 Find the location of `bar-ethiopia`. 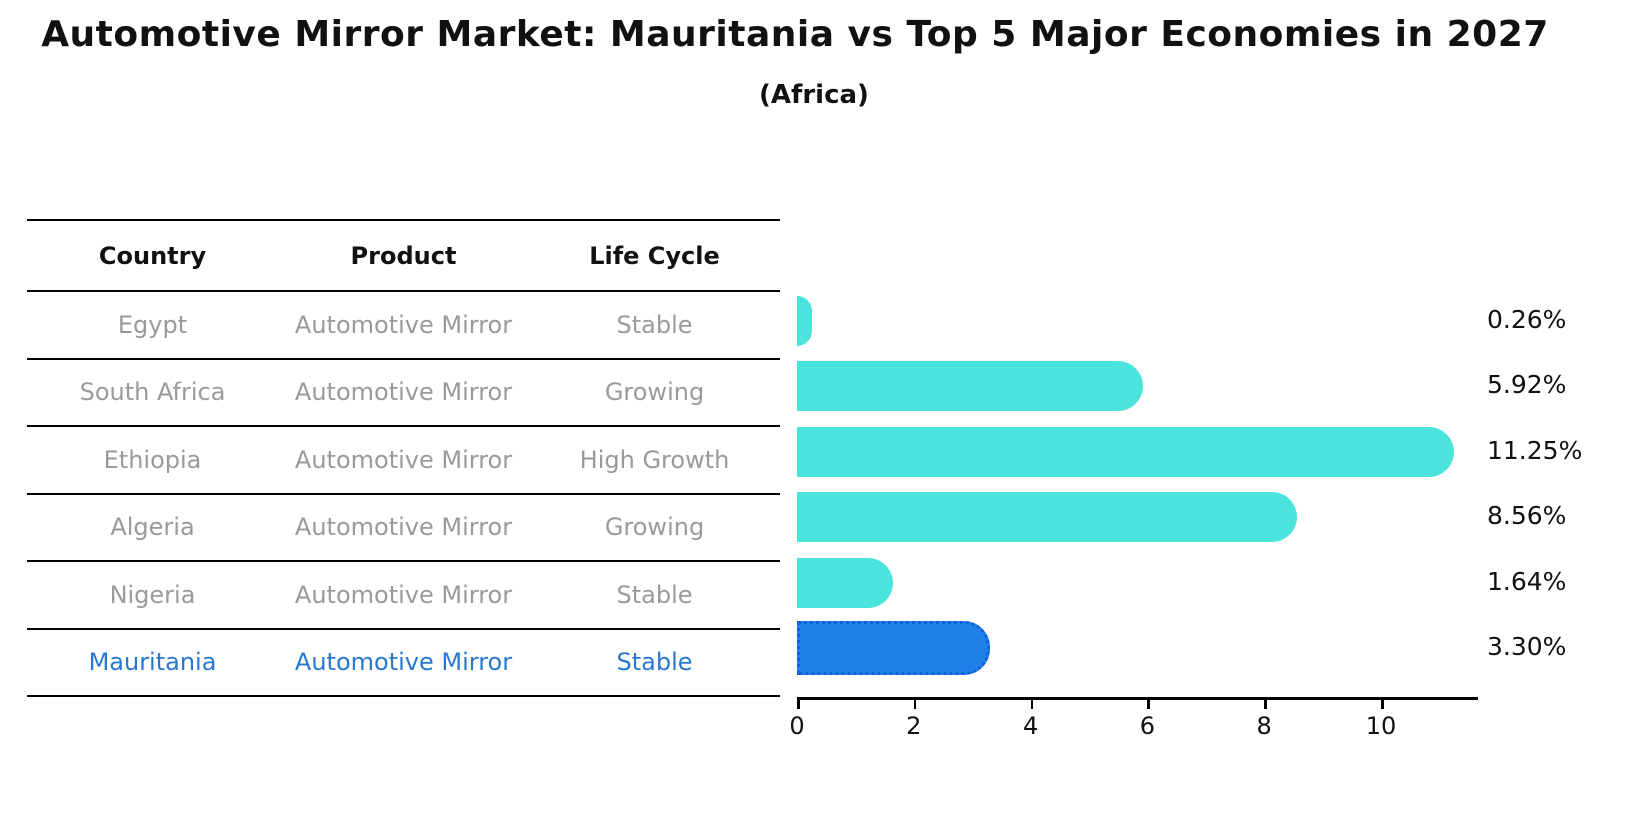

bar-ethiopia is located at coordinates (1125, 451).